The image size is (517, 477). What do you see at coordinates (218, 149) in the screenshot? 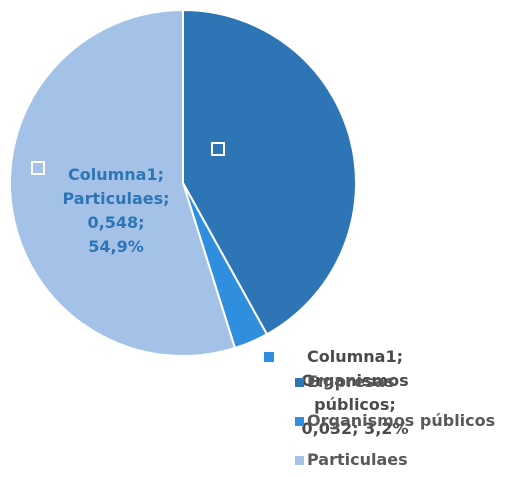
I see `data-label-marker-empresas` at bounding box center [218, 149].